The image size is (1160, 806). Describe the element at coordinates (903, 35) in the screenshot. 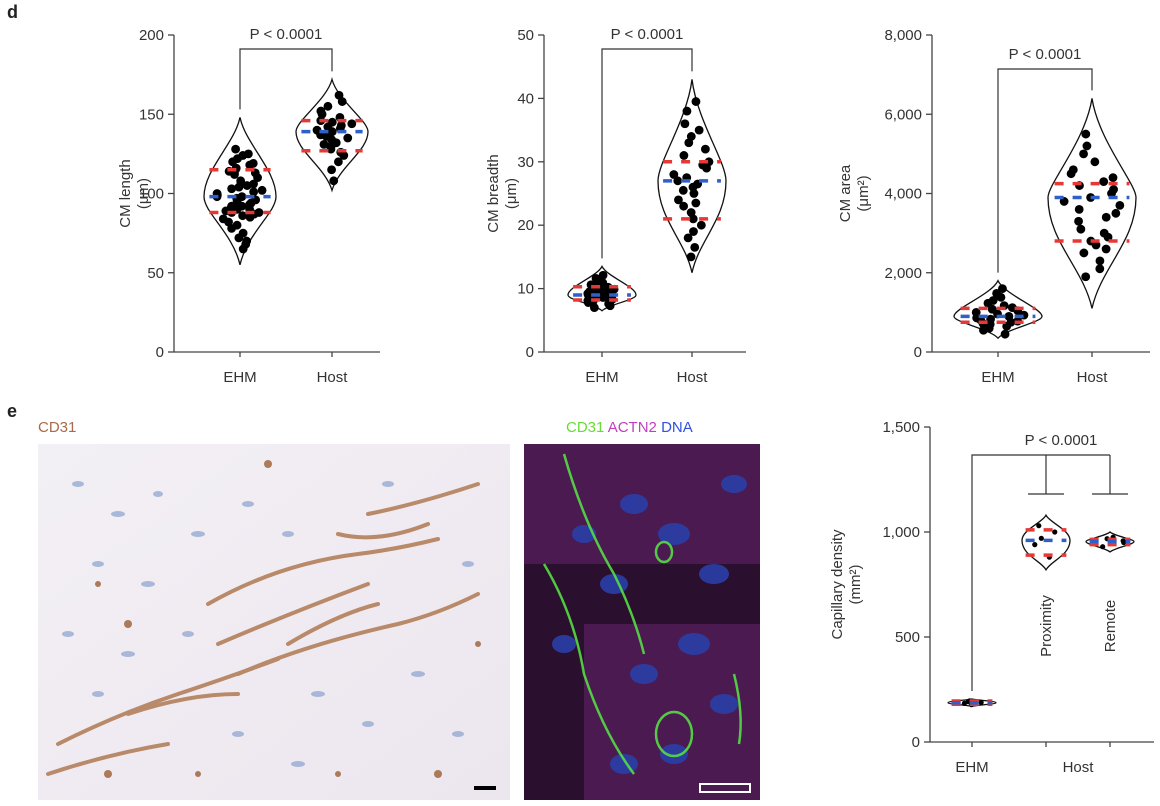

I see `y-tick-label: 8,000` at that location.